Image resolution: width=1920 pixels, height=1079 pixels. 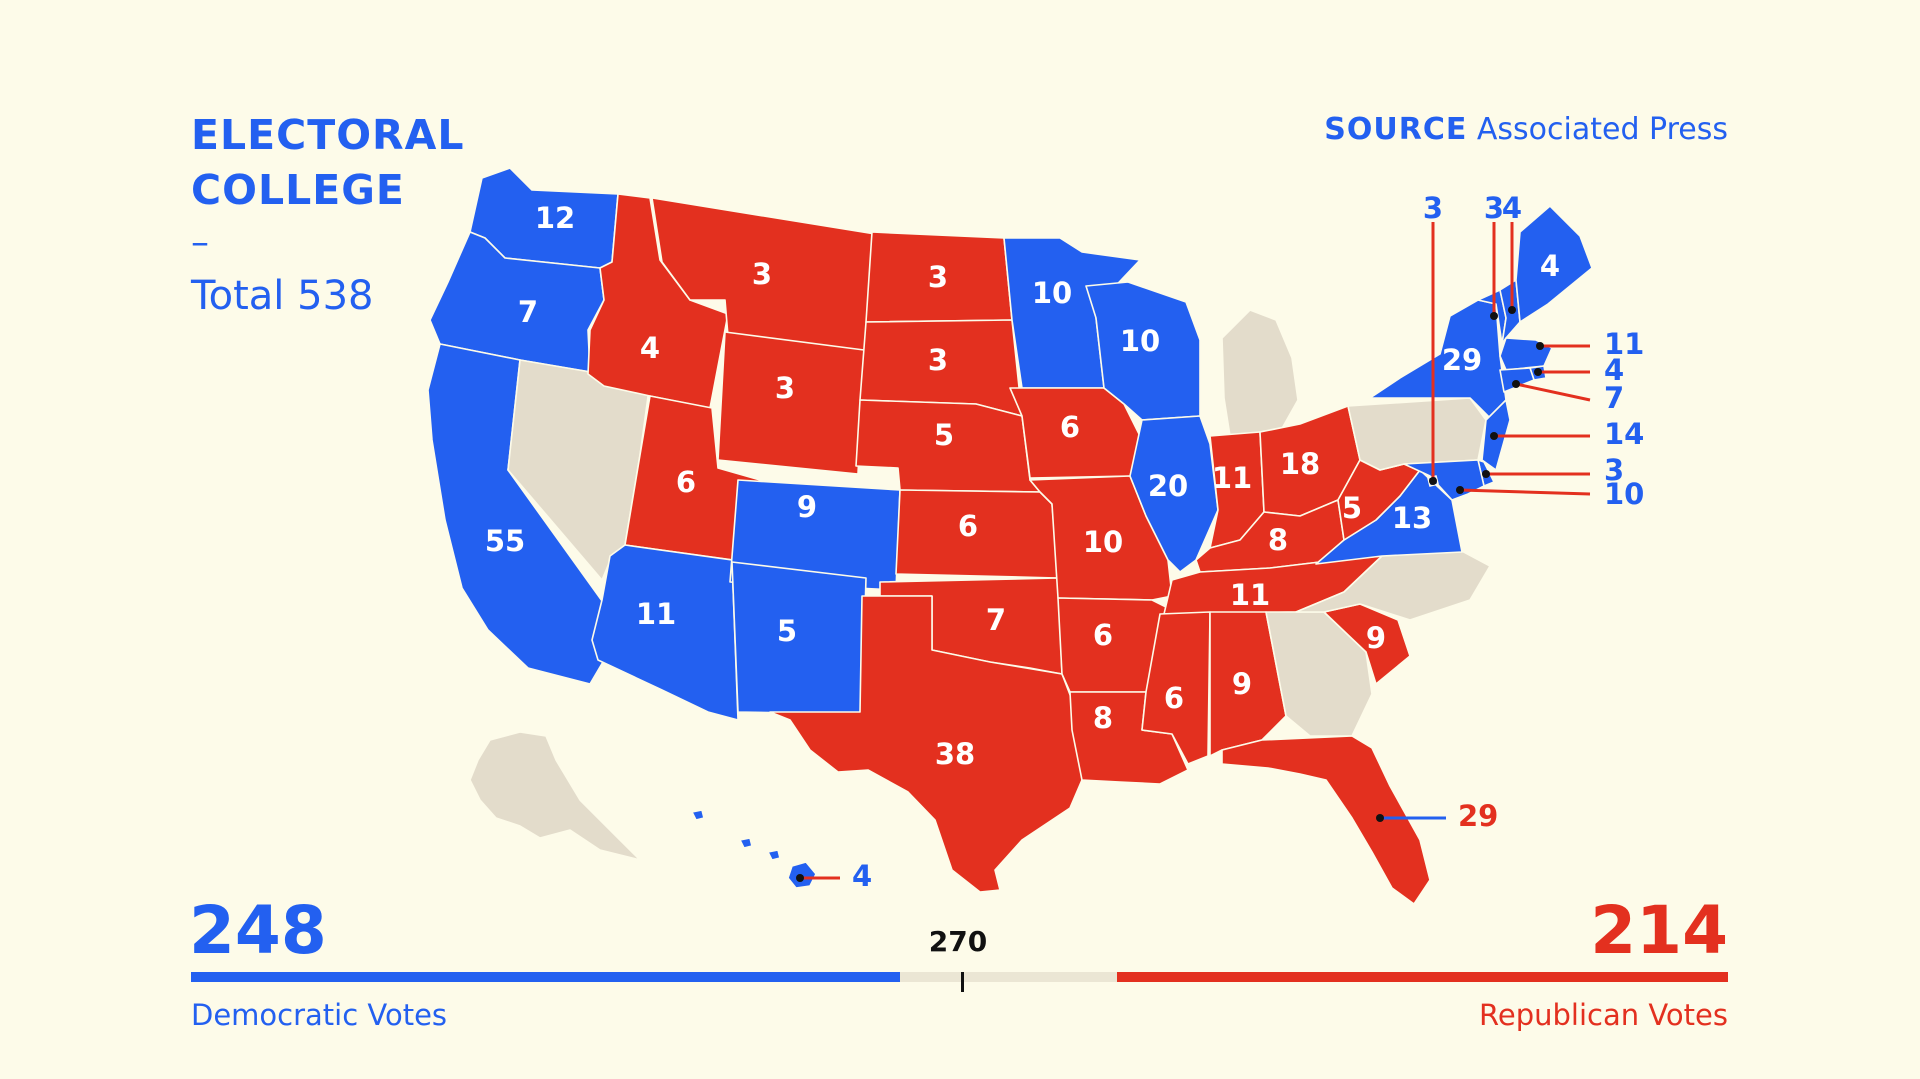 I want to click on callout-label-hi: 4, so click(x=862, y=876).